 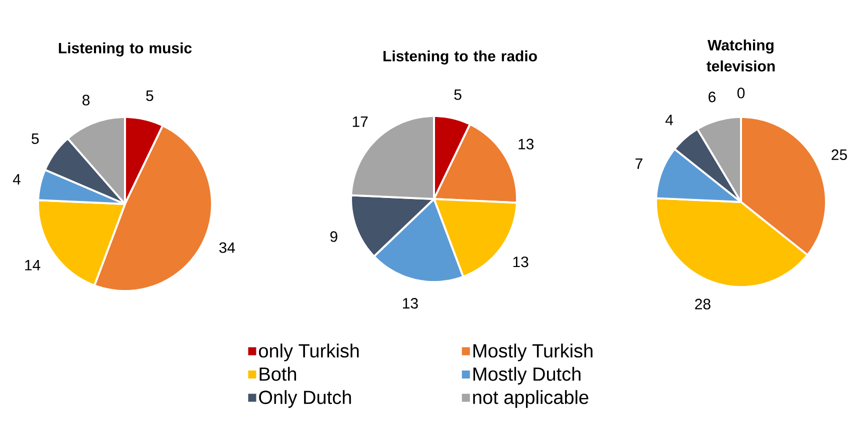 I want to click on legend-label: Mostly Turkish, so click(x=532, y=353).